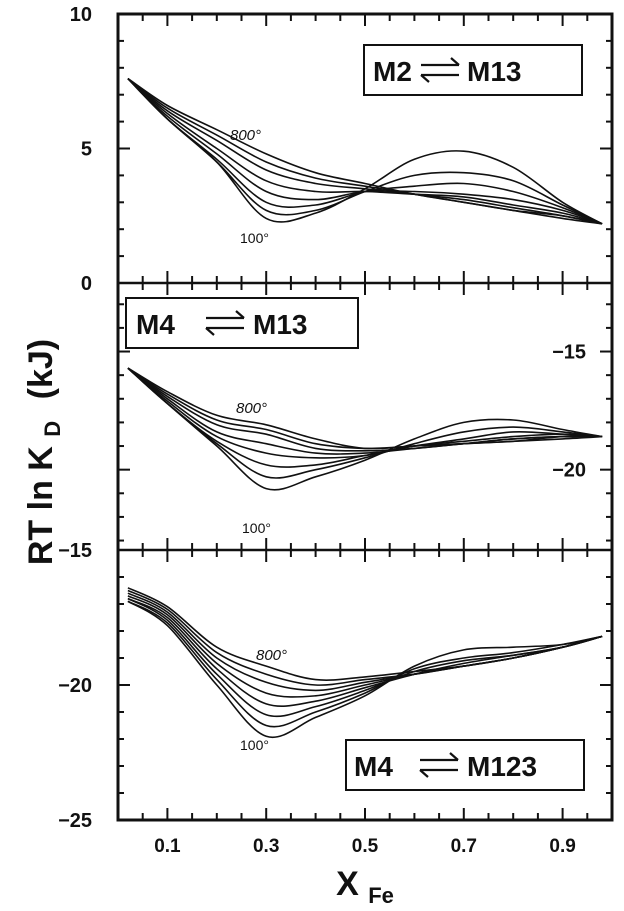 The width and height of the screenshot is (624, 911). Describe the element at coordinates (52, 429) in the screenshot. I see `y-axis-title-sub: D` at that location.